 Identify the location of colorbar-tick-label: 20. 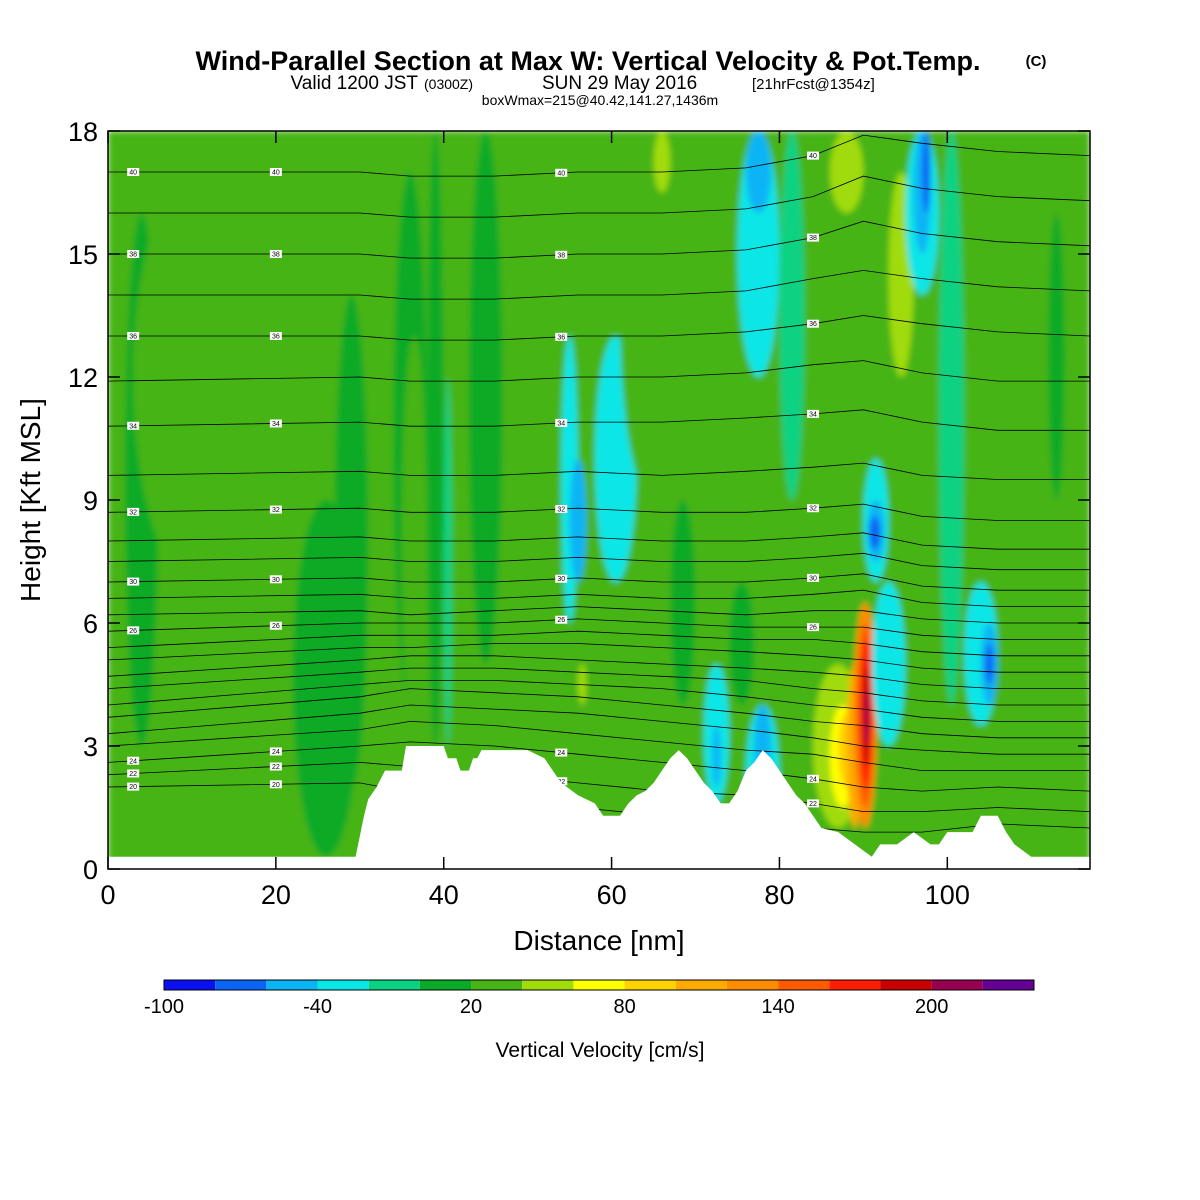
(471, 1007).